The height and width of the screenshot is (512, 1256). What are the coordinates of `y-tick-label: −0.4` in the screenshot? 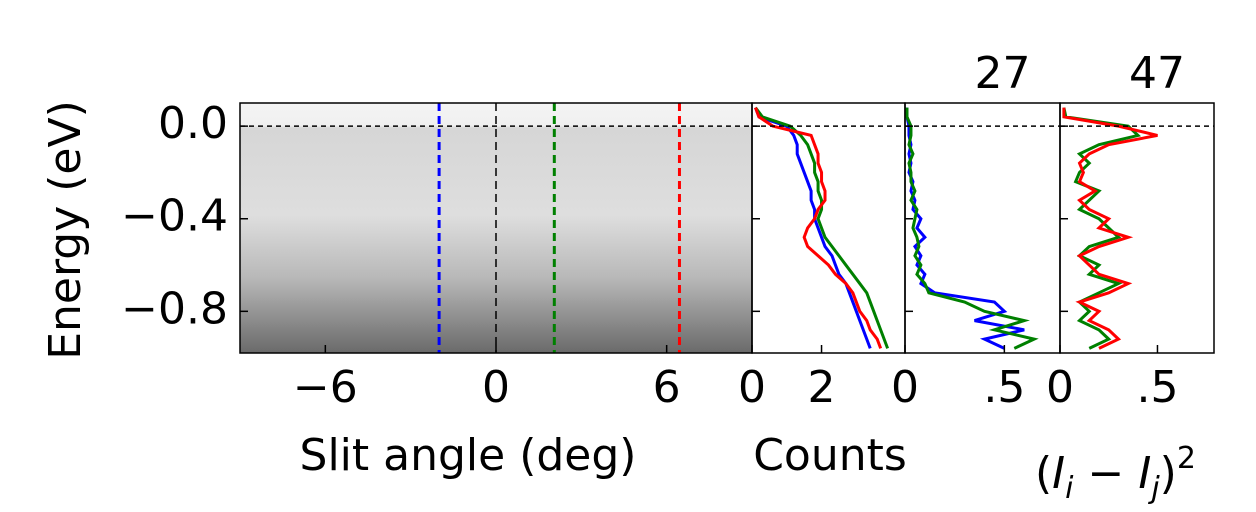 It's located at (174, 216).